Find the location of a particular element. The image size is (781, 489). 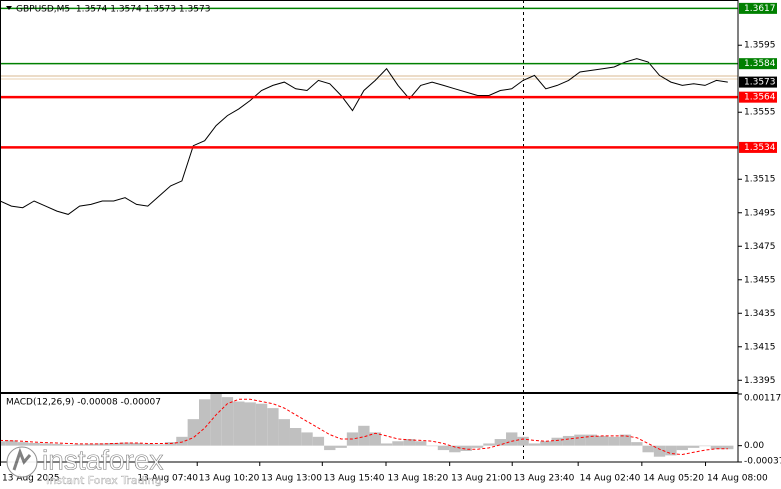

y-tick-label: 0.00117 is located at coordinates (762, 399).